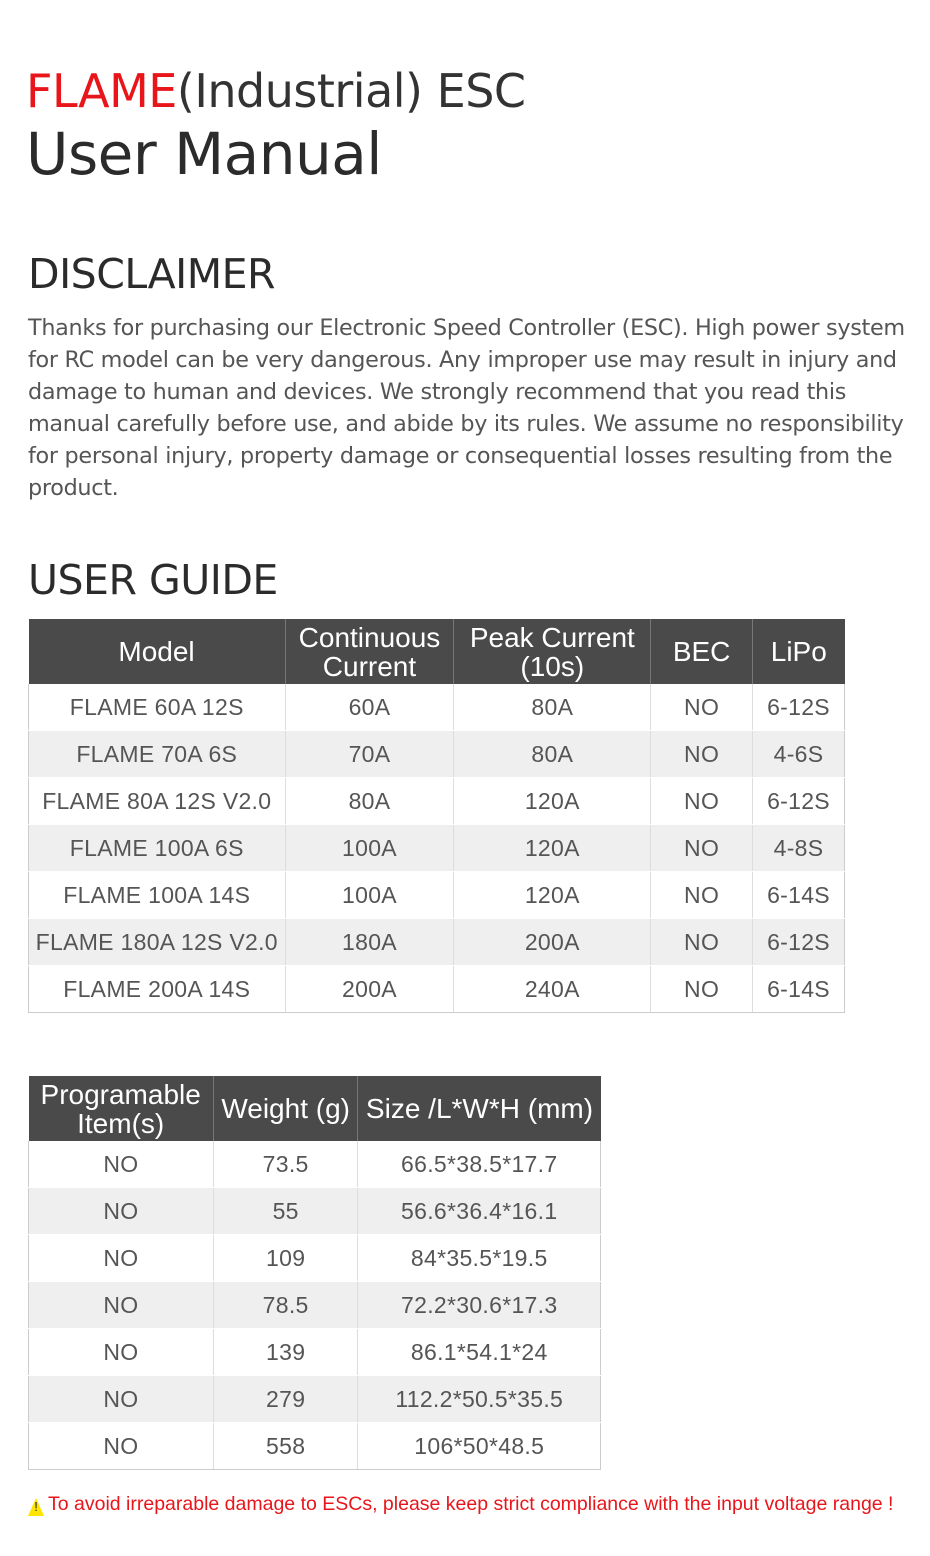  Describe the element at coordinates (285, 1164) in the screenshot. I see `table-cell: 73.5` at that location.